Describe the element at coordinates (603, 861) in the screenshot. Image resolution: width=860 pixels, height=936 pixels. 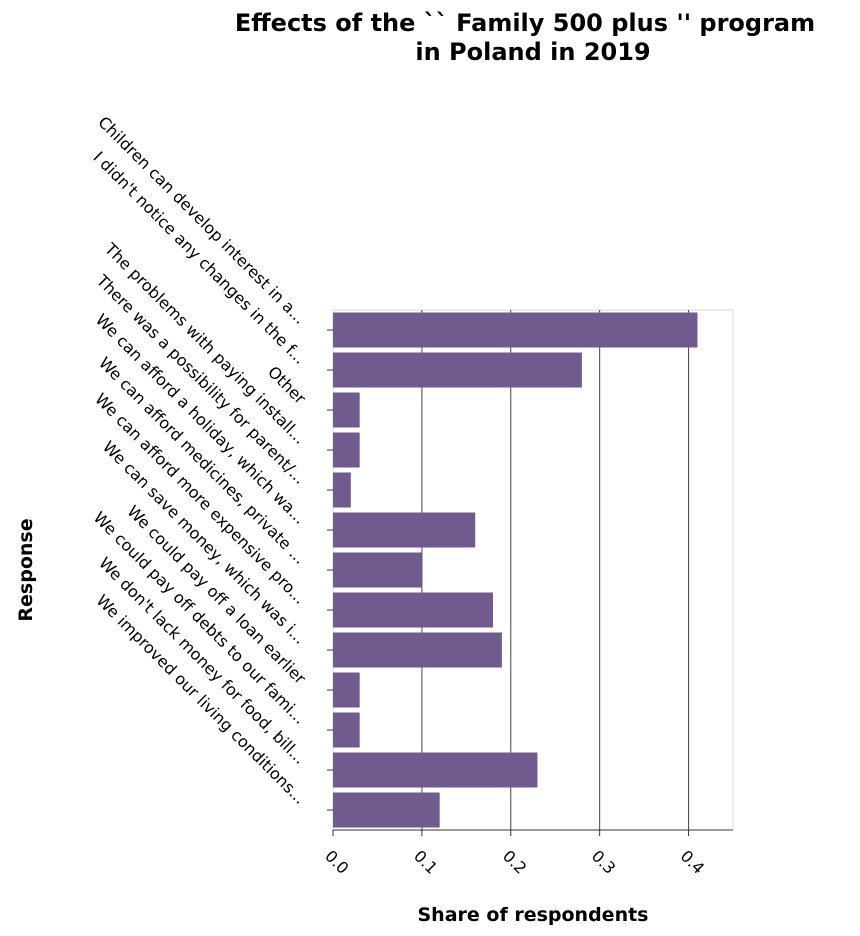
I see `x-tick-label: 0.3` at that location.